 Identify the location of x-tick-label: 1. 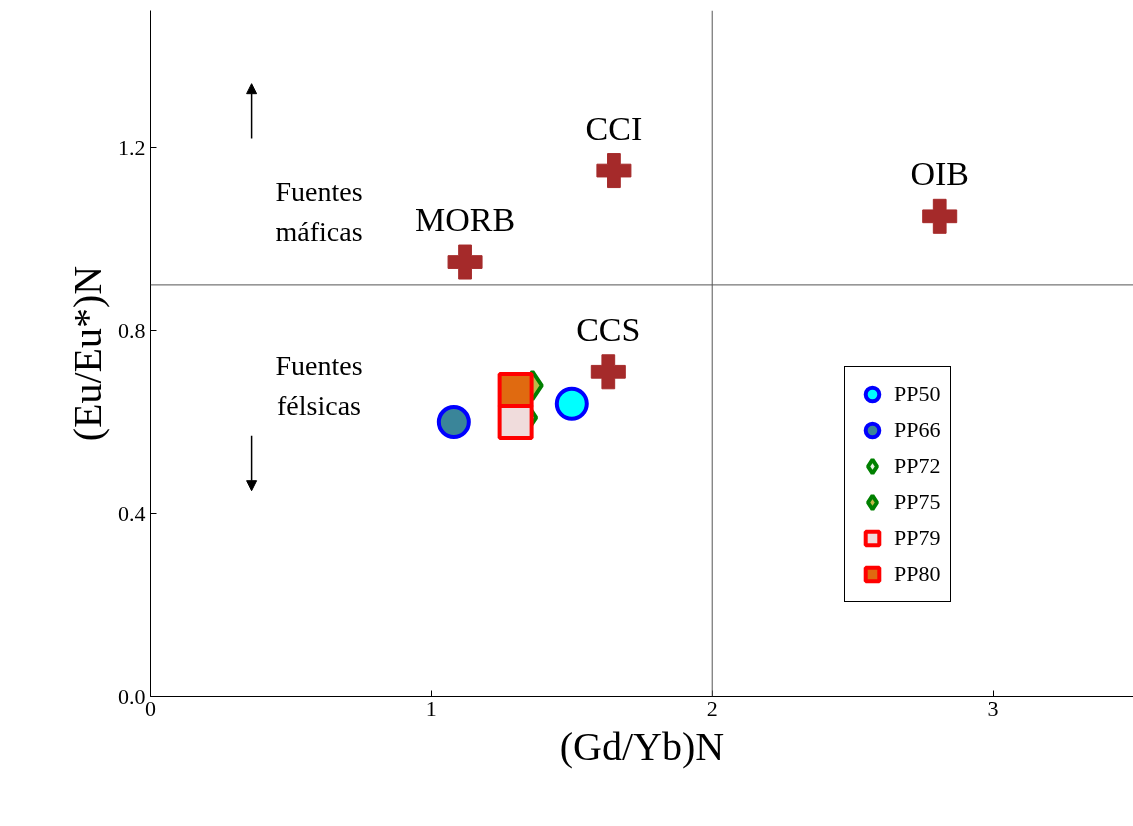
(431, 708).